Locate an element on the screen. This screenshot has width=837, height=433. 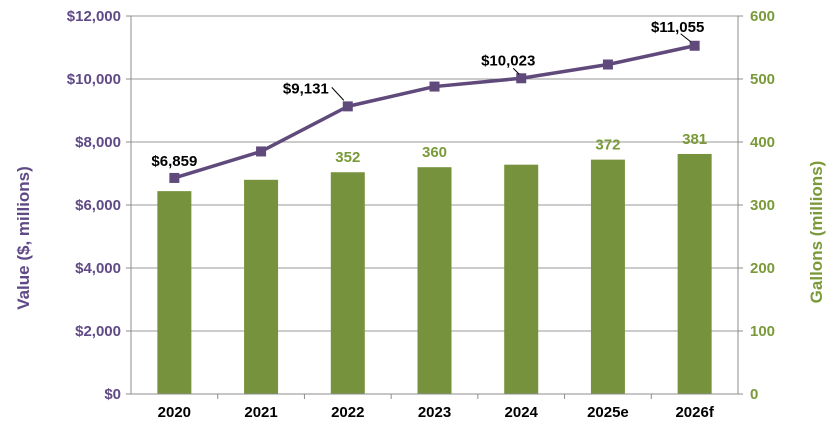
line-data-label: $11,055 is located at coordinates (677, 27).